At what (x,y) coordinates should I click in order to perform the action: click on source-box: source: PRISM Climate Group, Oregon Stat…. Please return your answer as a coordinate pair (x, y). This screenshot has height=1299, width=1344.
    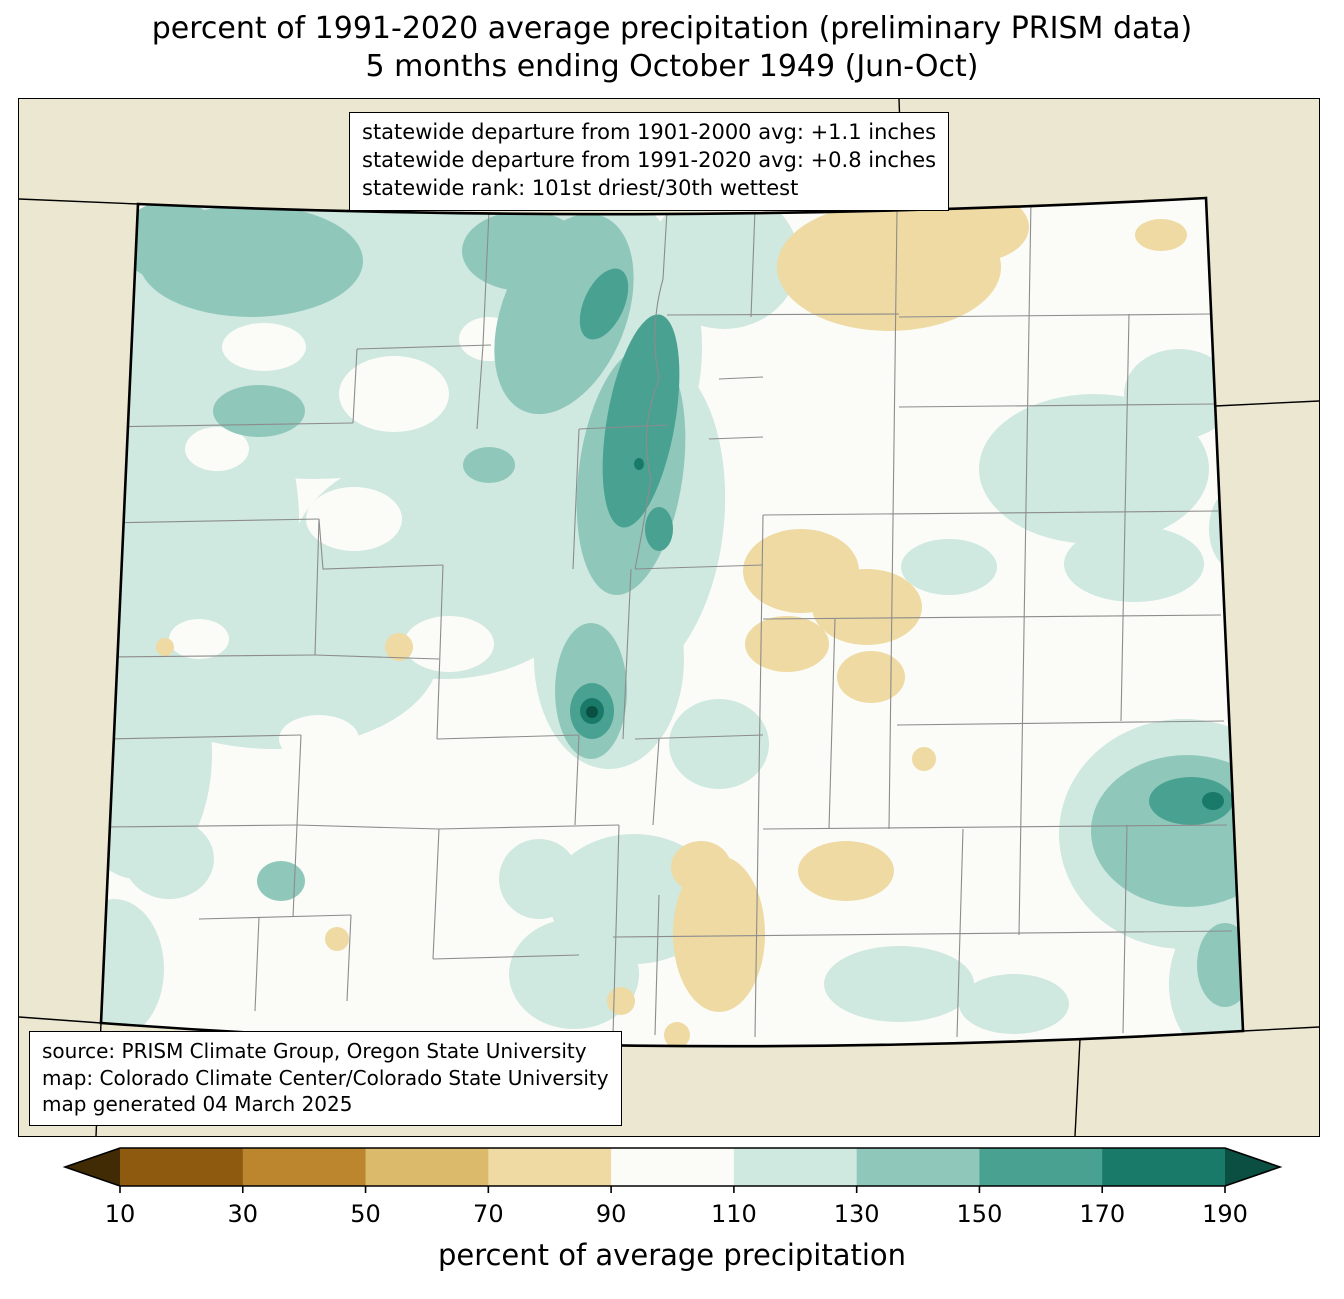
    Looking at the image, I should click on (325, 1078).